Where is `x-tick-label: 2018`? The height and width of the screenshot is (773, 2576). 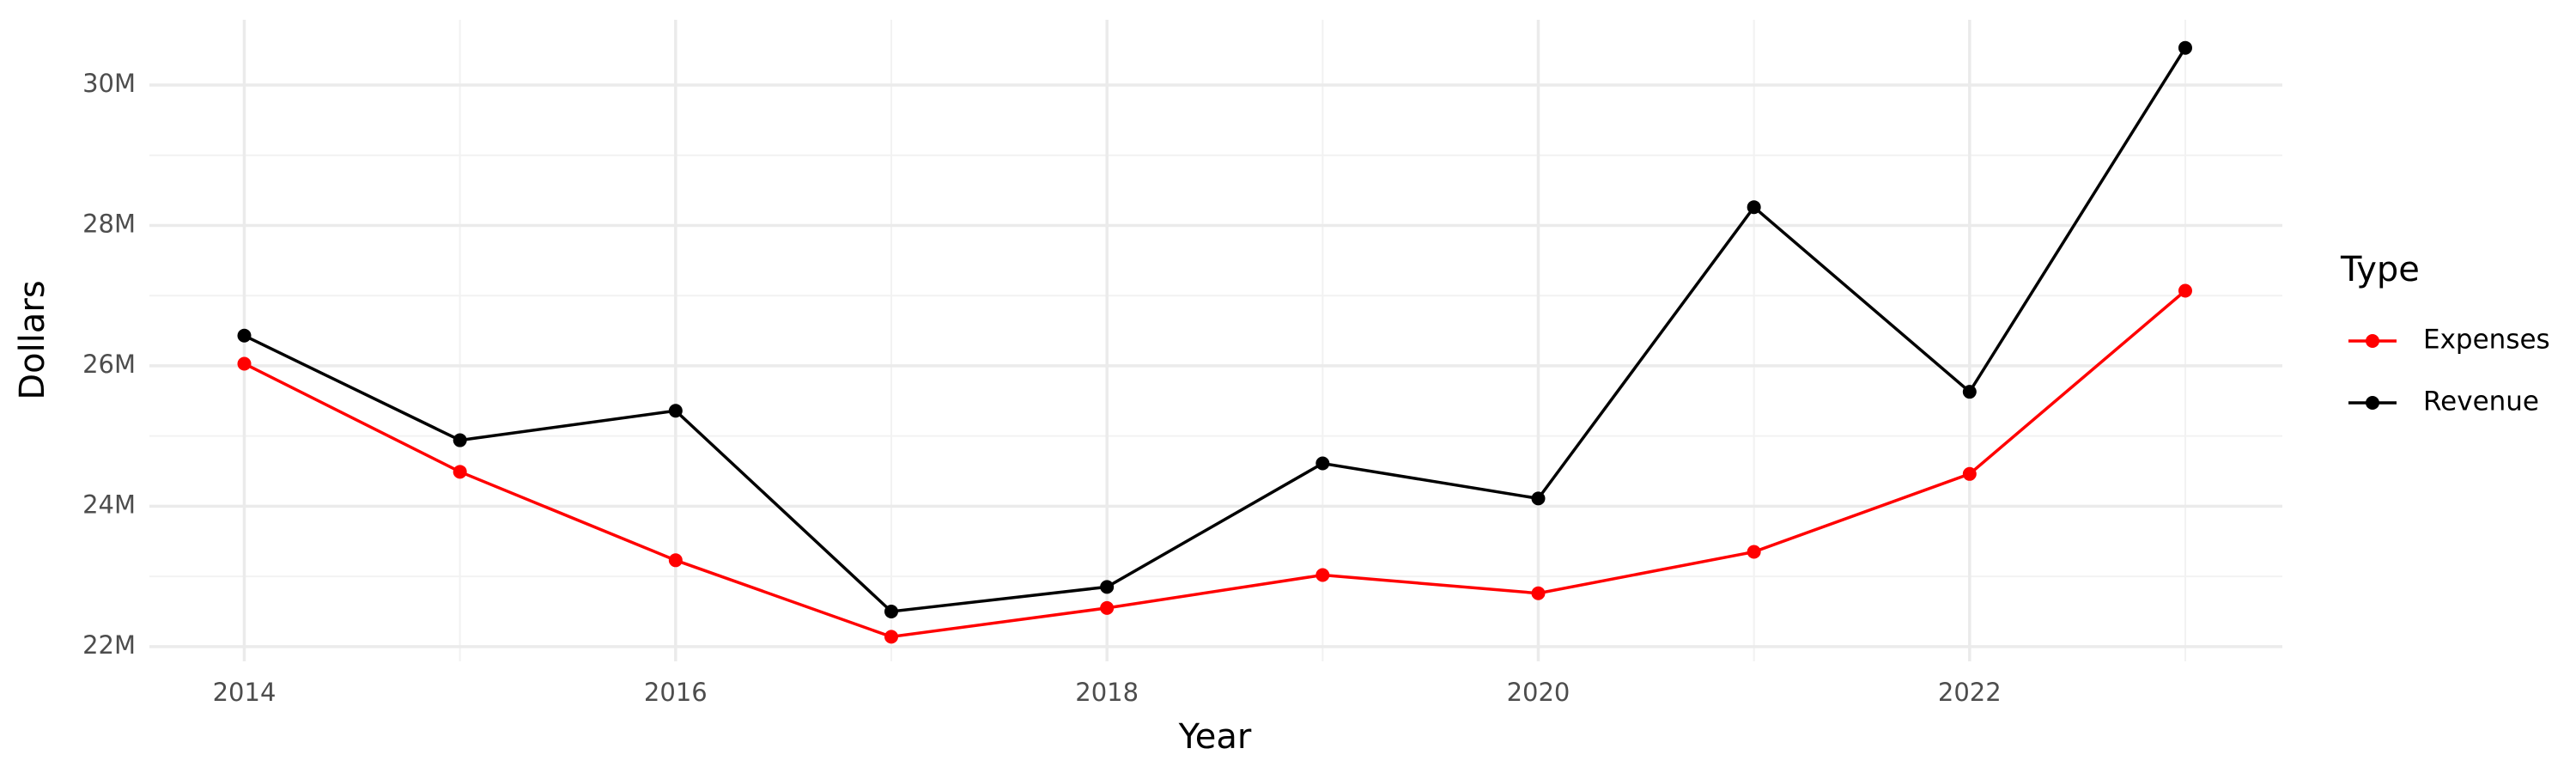
x-tick-label: 2018 is located at coordinates (1107, 692).